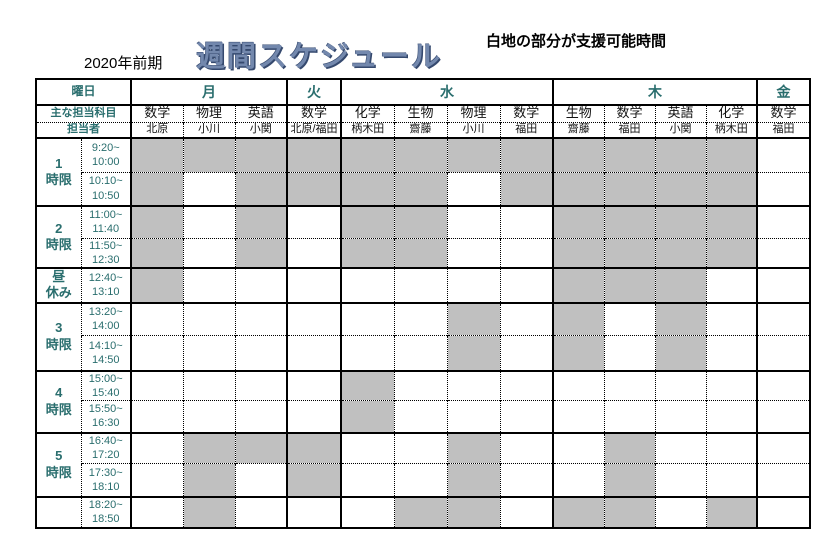  Describe the element at coordinates (59, 456) in the screenshot. I see `period-label-text: 5` at that location.